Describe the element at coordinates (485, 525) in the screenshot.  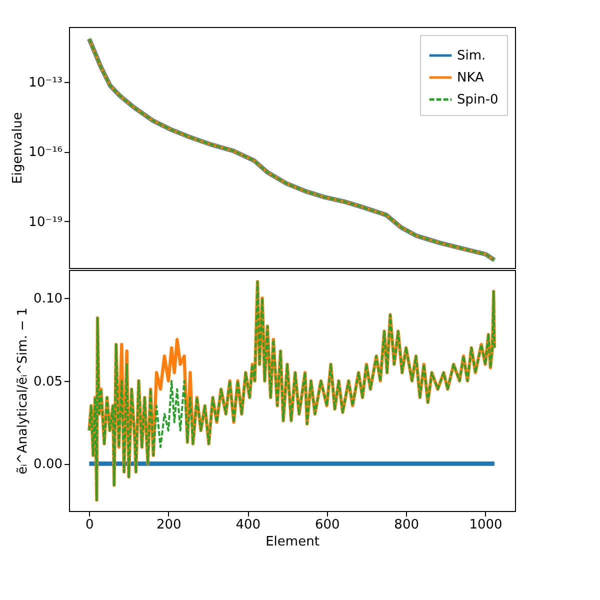
I see `x-tick-label: 1000` at that location.